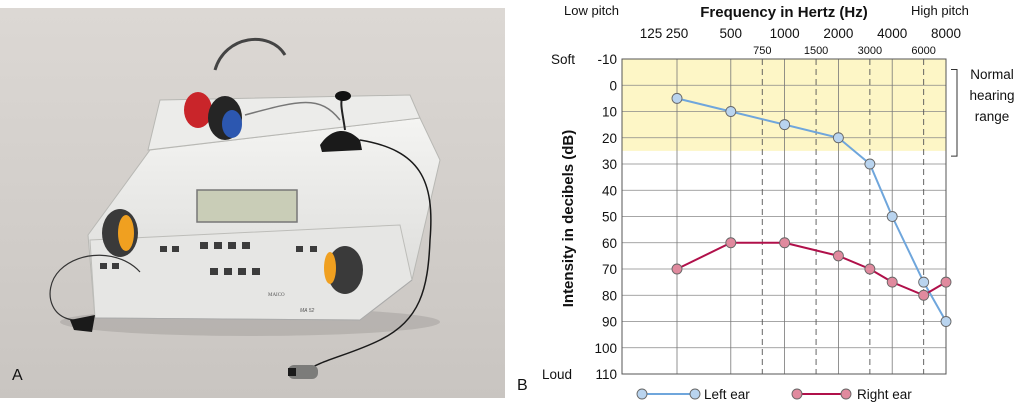  What do you see at coordinates (563, 59) in the screenshot?
I see `y-edge-label-soft: Soft` at bounding box center [563, 59].